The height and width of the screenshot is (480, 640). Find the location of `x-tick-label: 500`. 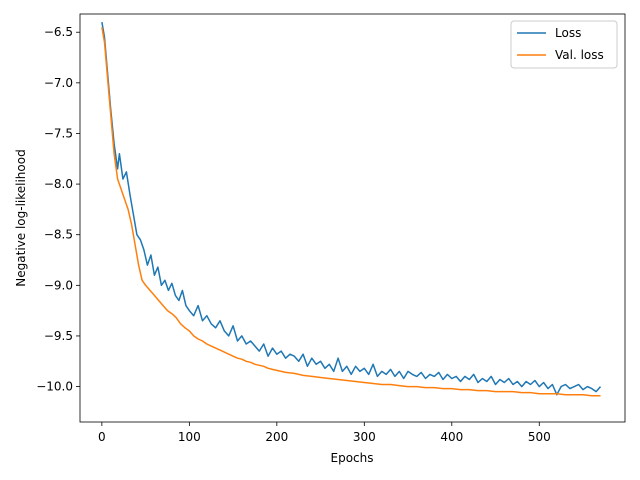

x-tick-label: 500 is located at coordinates (539, 437).